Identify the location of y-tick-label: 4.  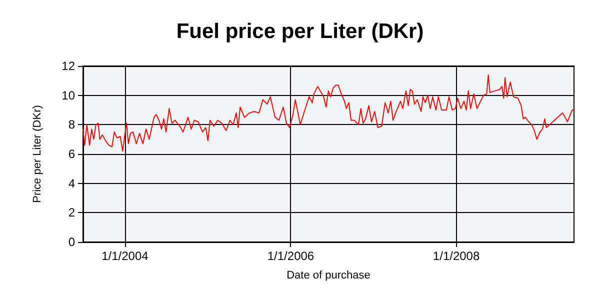
(72, 183).